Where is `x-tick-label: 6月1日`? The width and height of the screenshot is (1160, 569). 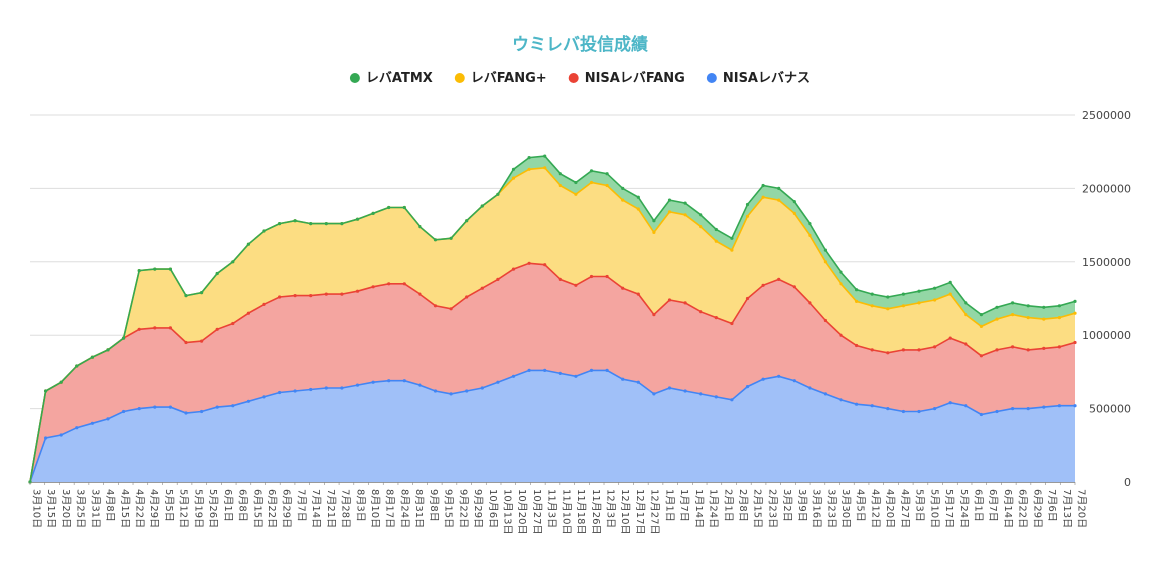 x-tick-label: 6月1日 is located at coordinates (228, 505).